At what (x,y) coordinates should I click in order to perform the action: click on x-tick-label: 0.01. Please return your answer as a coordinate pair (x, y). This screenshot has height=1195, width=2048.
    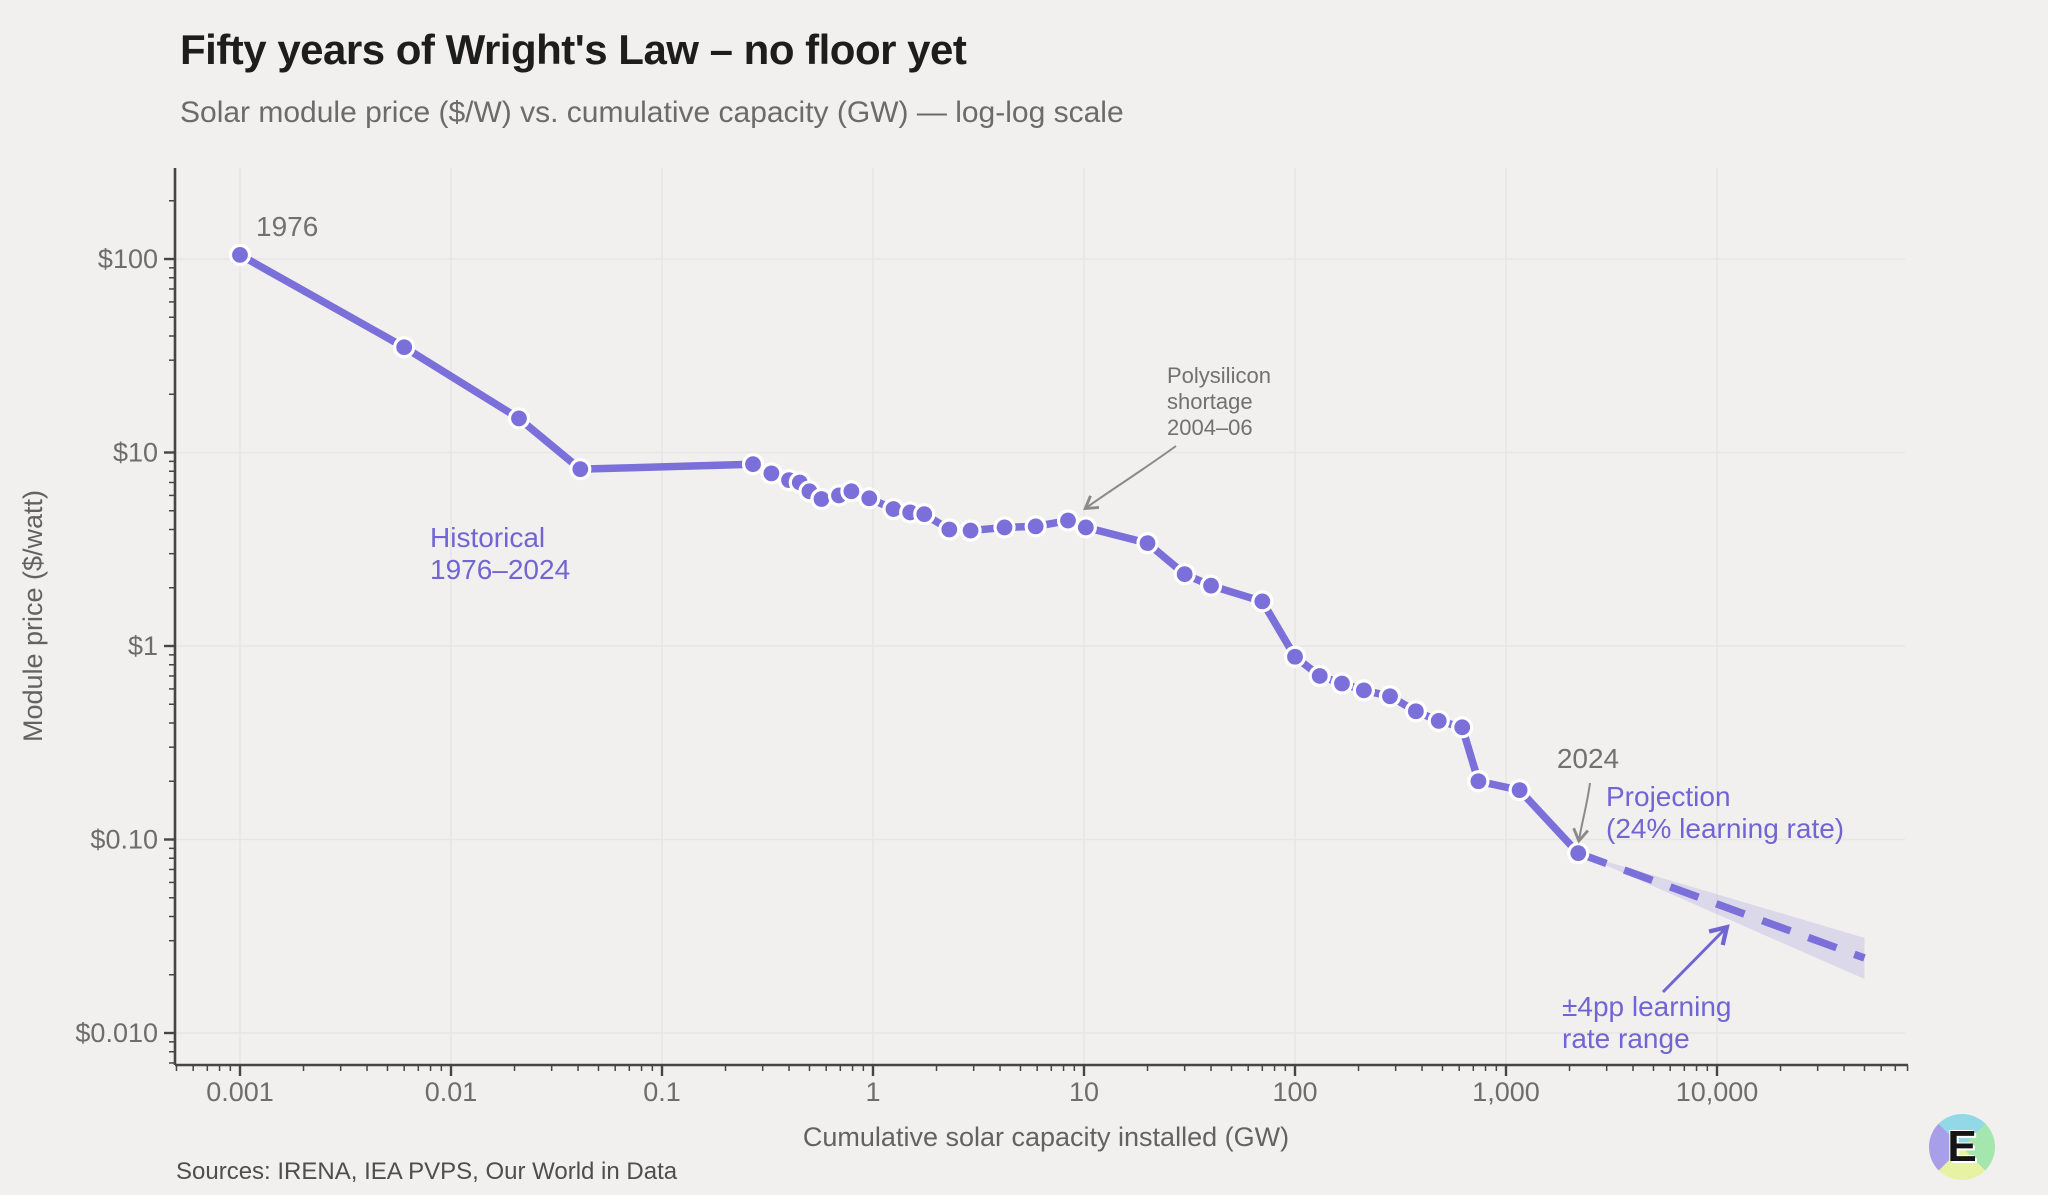
    Looking at the image, I should click on (451, 1092).